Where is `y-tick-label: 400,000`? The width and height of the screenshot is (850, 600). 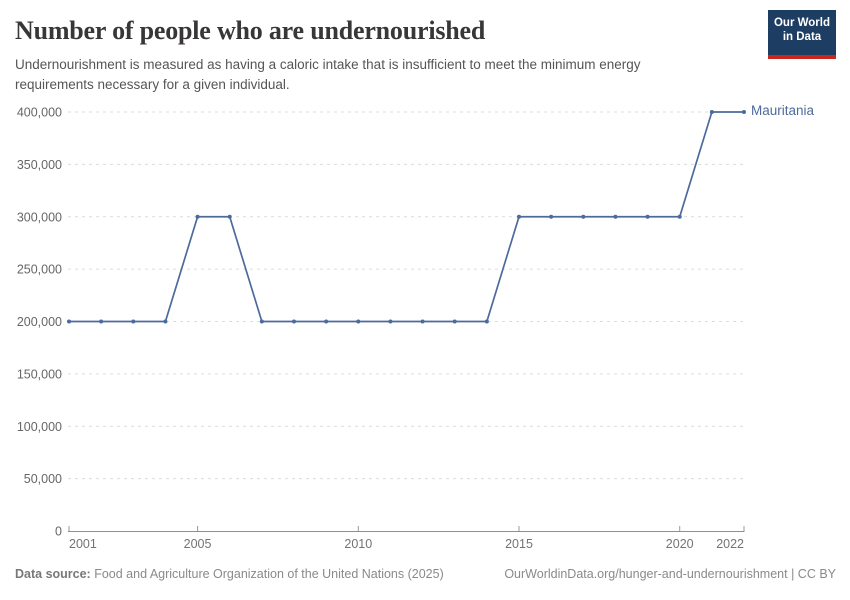 y-tick-label: 400,000 is located at coordinates (39, 113).